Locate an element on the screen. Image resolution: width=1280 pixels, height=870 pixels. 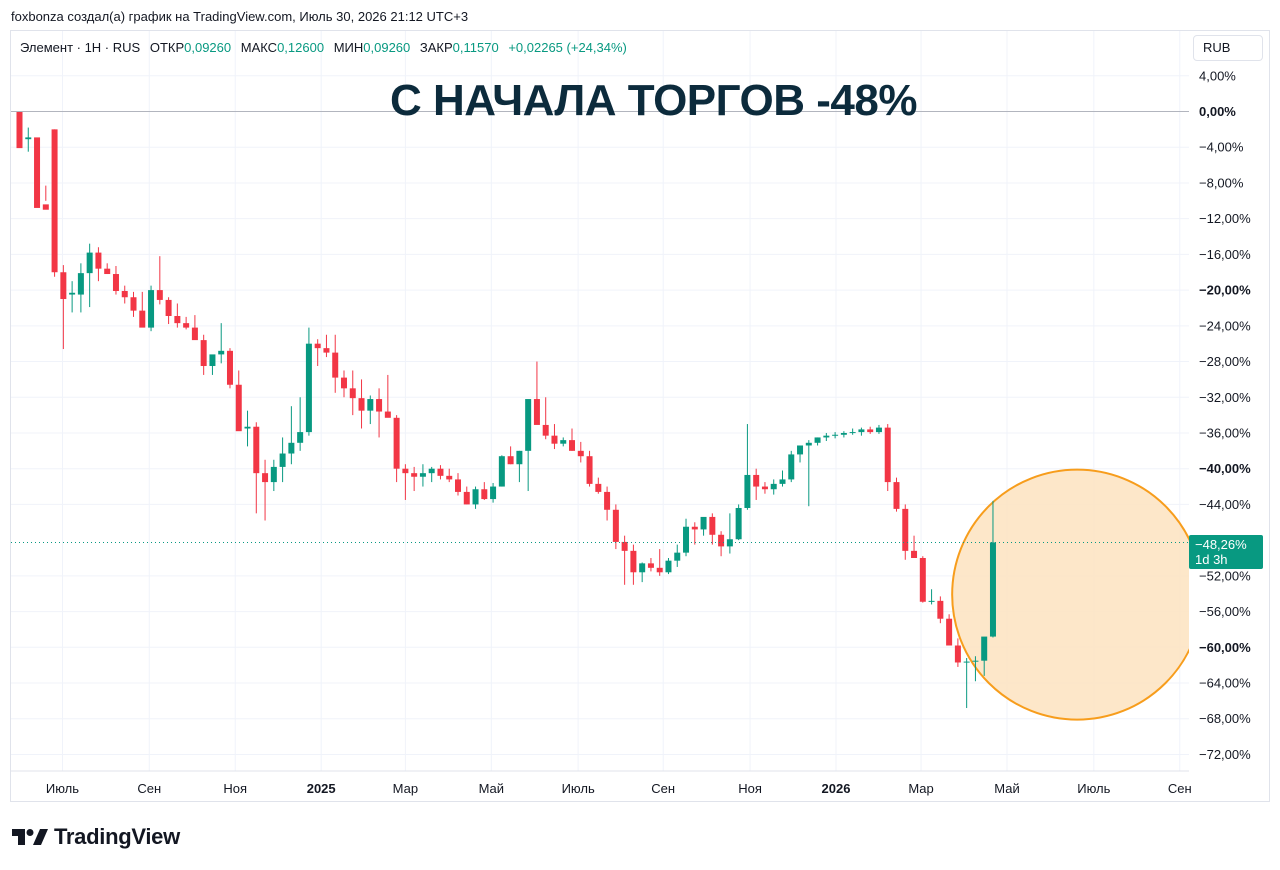
y-tick-label: −52,00% is located at coordinates (1225, 575).